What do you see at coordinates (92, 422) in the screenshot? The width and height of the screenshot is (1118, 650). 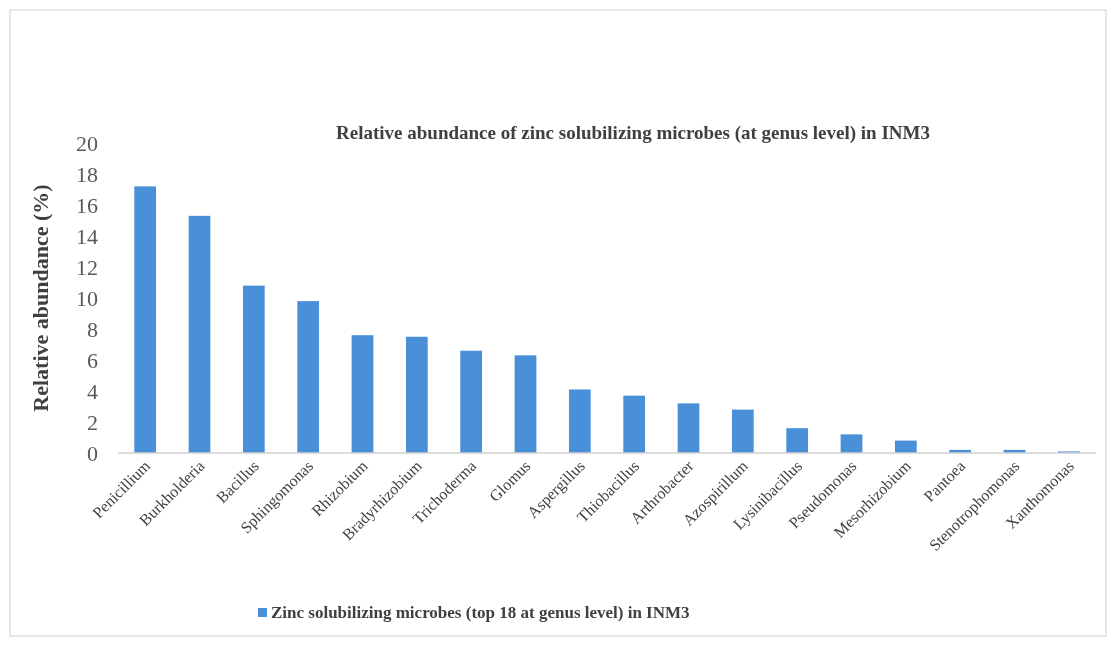 I see `y-tick-label: 2` at bounding box center [92, 422].